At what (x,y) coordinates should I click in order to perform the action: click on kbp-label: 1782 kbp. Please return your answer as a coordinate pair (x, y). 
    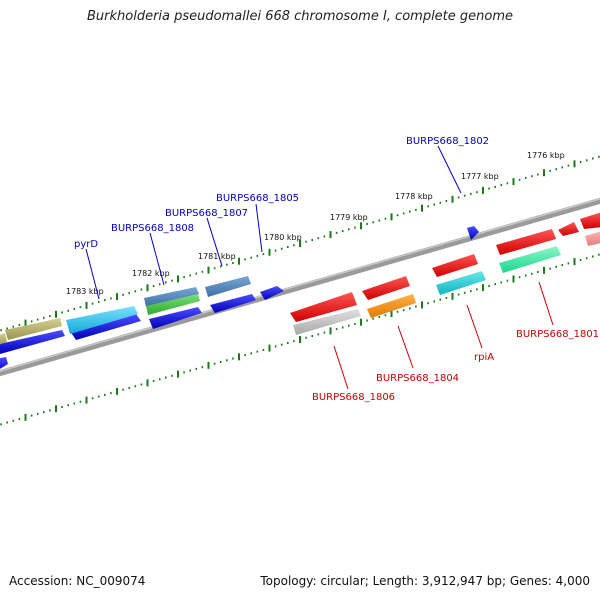
    Looking at the image, I should click on (151, 273).